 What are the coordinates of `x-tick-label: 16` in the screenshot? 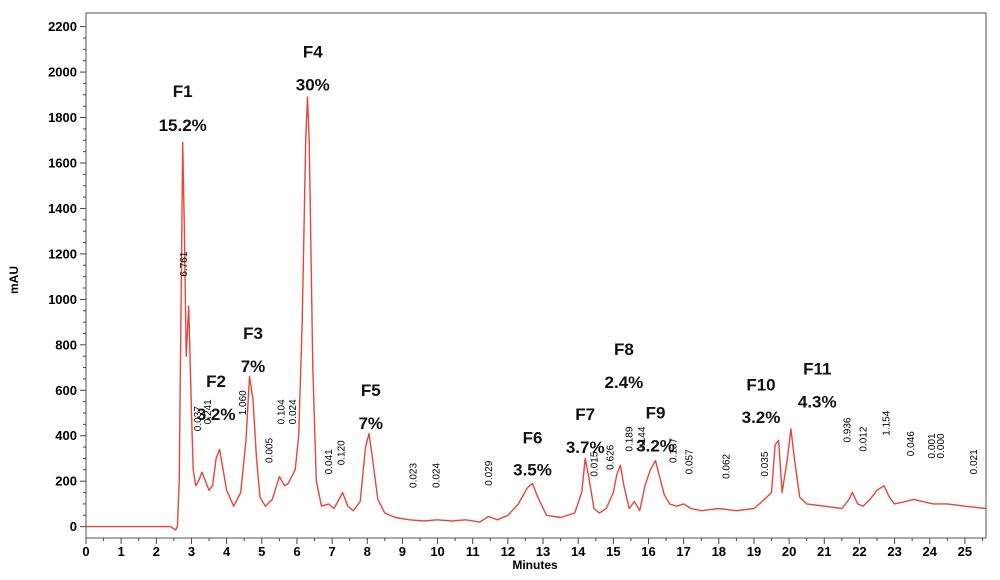 It's located at (648, 551).